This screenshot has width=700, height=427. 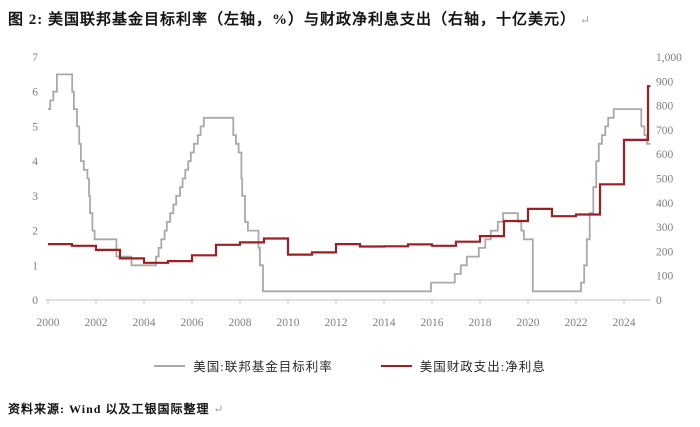 What do you see at coordinates (384, 323) in the screenshot?
I see `x-axis-tick-label: 2014` at bounding box center [384, 323].